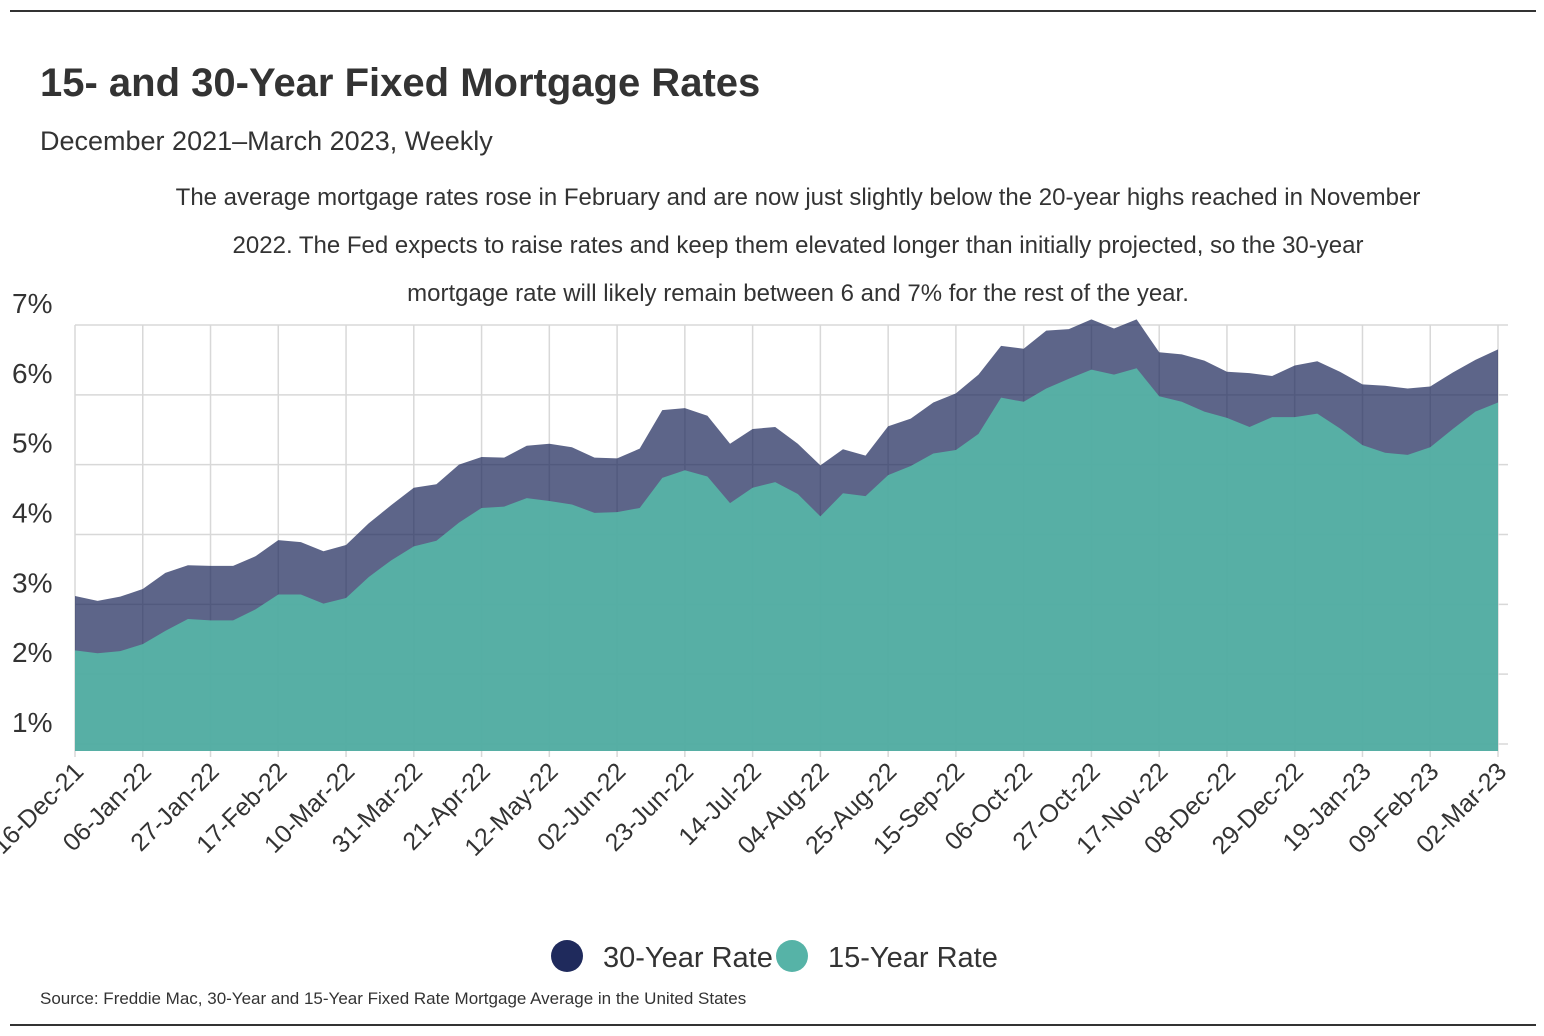  What do you see at coordinates (32, 303) in the screenshot?
I see `y-tick-label: 7%` at bounding box center [32, 303].